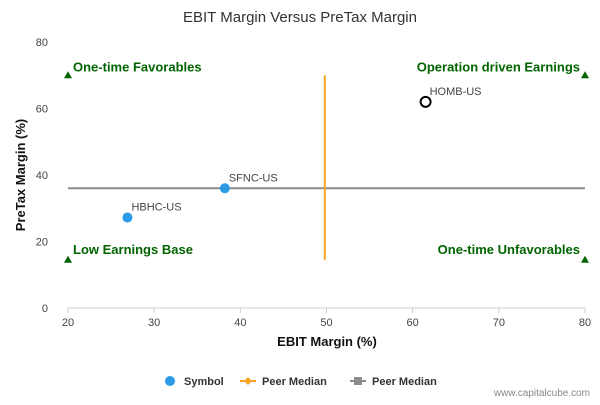 Image resolution: width=600 pixels, height=405 pixels. I want to click on x-tick-label: 20, so click(68, 323).